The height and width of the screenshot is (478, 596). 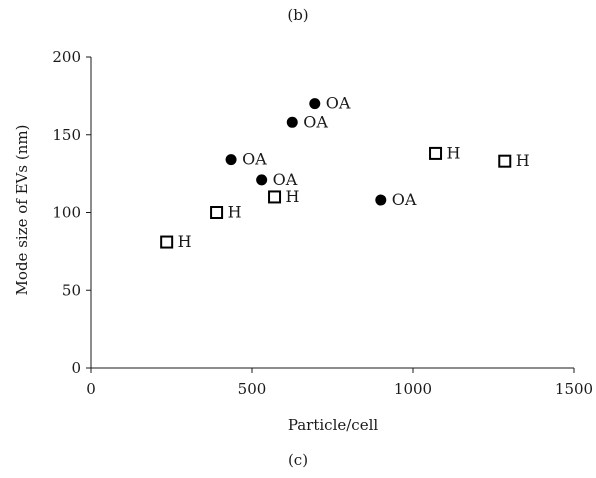 What do you see at coordinates (66, 213) in the screenshot?
I see `y-tick-label: 100` at bounding box center [66, 213].